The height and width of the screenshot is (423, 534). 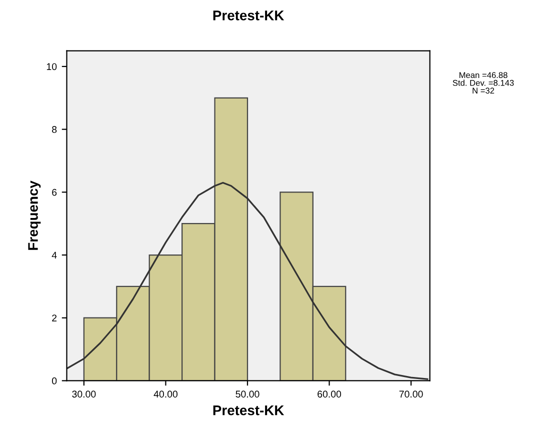 I want to click on y-tick-label: 0, so click(x=54, y=380).